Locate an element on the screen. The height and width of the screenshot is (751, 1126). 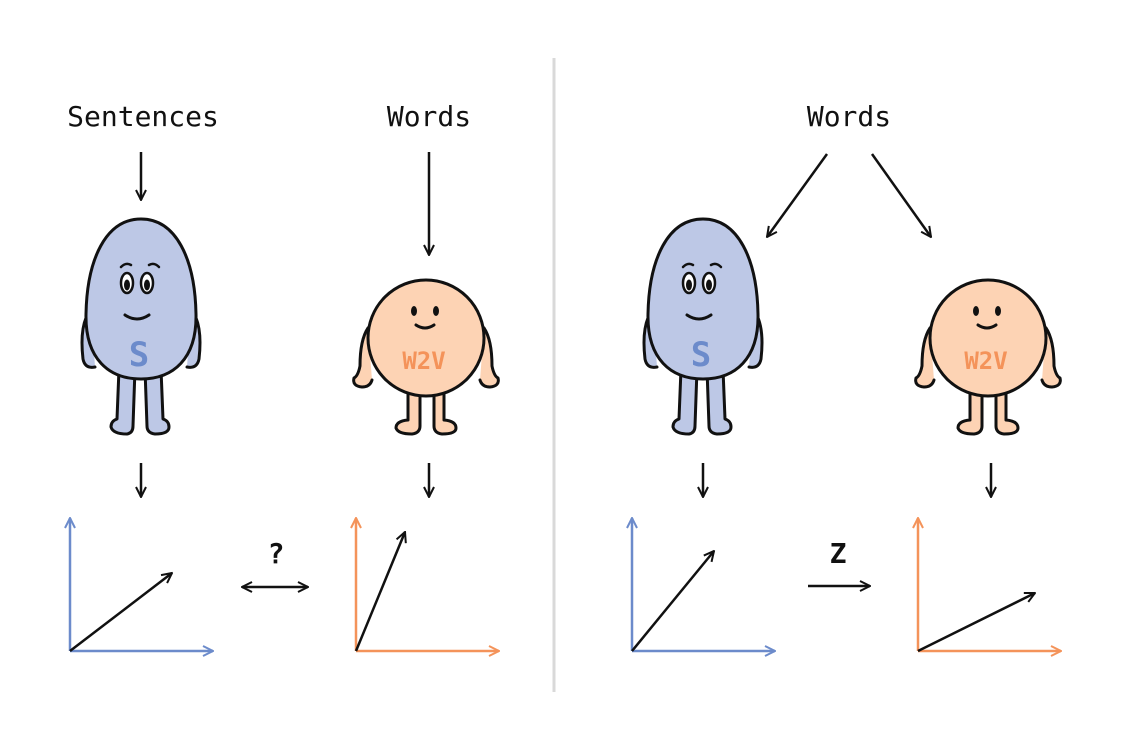
word-vector-space-icon-right is located at coordinates (989, 584).